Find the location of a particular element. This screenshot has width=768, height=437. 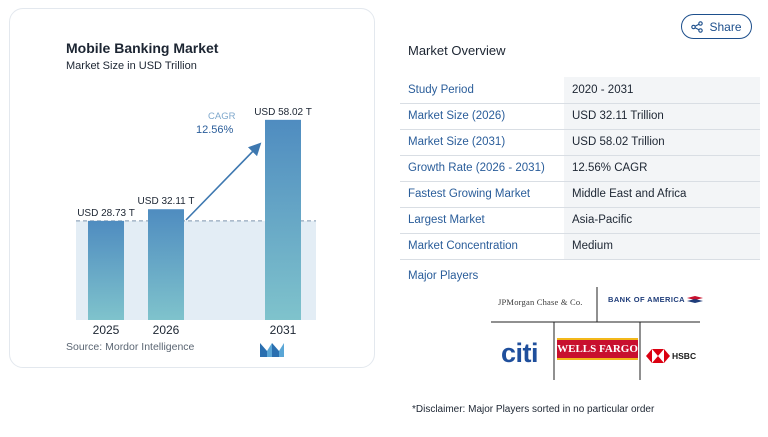

data-label-2031: USD 58.02 T is located at coordinates (283, 112).